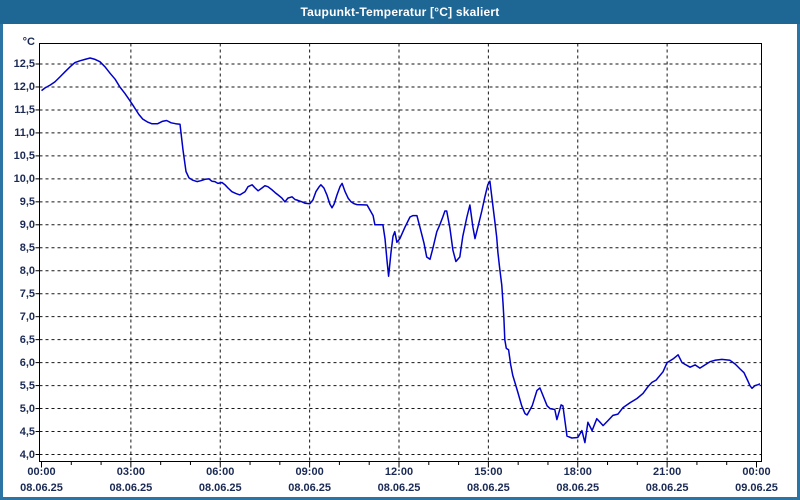 The image size is (800, 500). I want to click on x-axis-time-label: 21:00, so click(667, 472).